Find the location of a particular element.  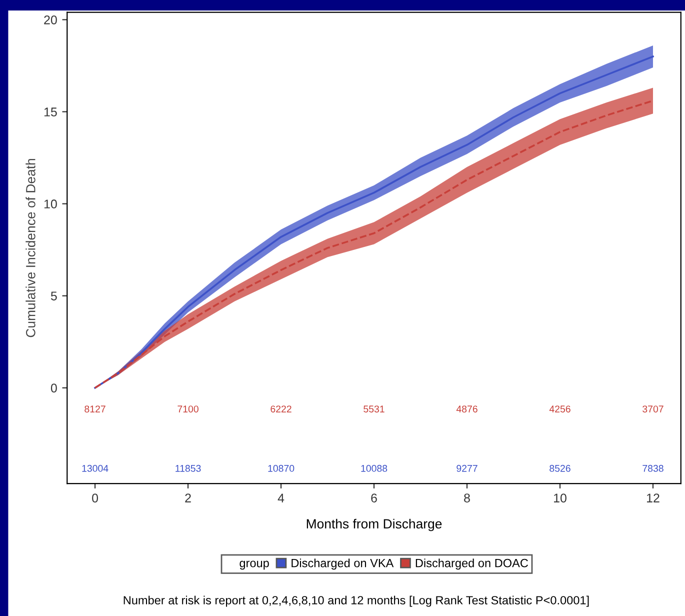

y-tick-label: 20 is located at coordinates (50, 19).